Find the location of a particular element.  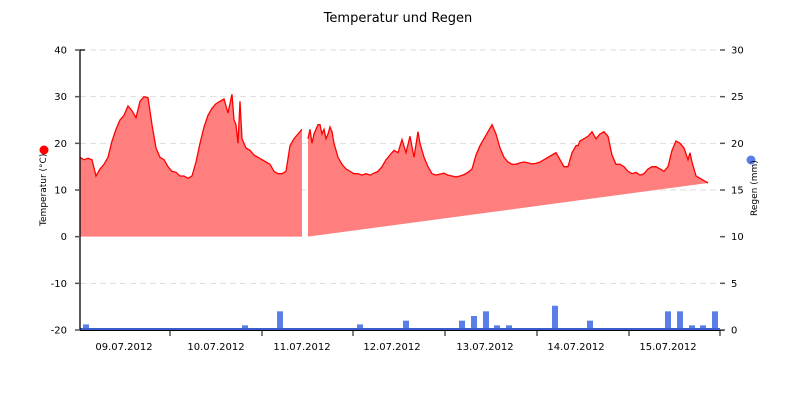

left-axis-label: Temperatur (°C) is located at coordinates (44, 190).